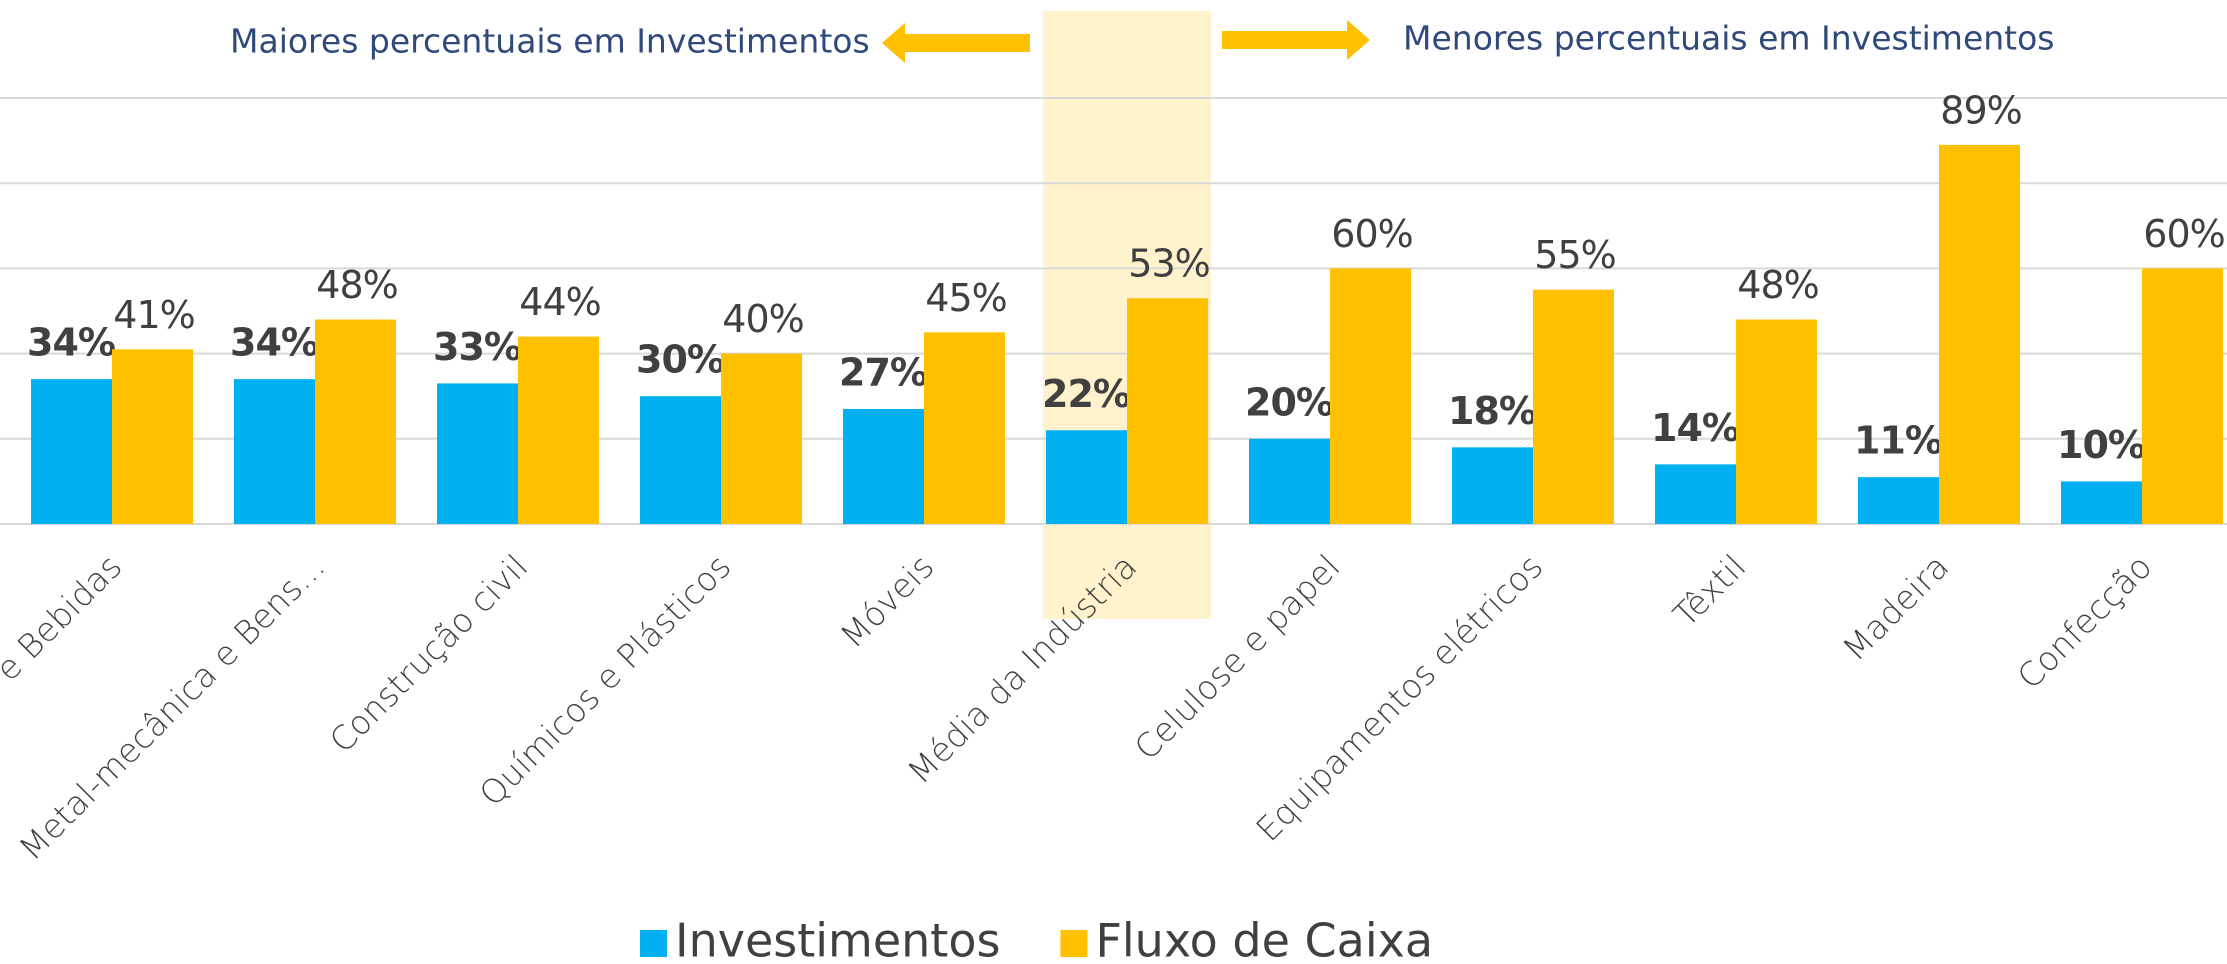 The height and width of the screenshot is (964, 2227). I want to click on x-tick-label: Móveis, so click(887, 601).